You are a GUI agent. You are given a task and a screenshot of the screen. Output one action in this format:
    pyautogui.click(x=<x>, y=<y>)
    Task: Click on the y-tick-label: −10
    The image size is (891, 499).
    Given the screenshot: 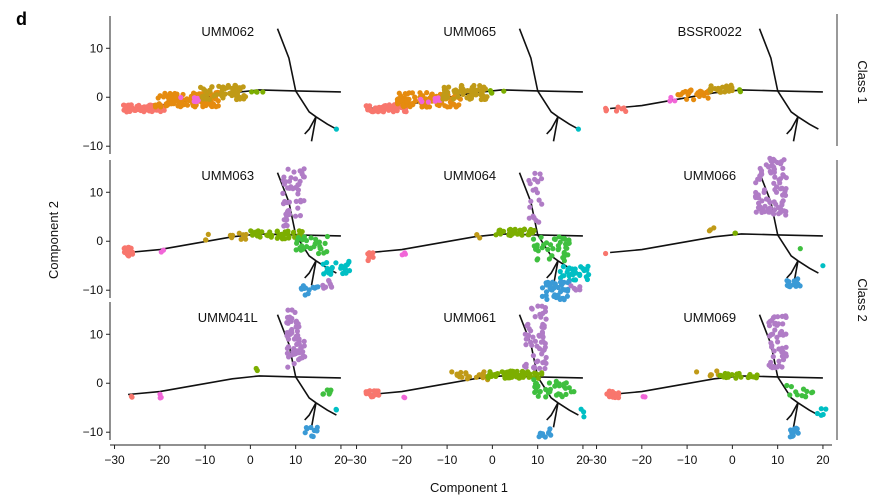 What is the action you would take?
    pyautogui.click(x=93, y=290)
    